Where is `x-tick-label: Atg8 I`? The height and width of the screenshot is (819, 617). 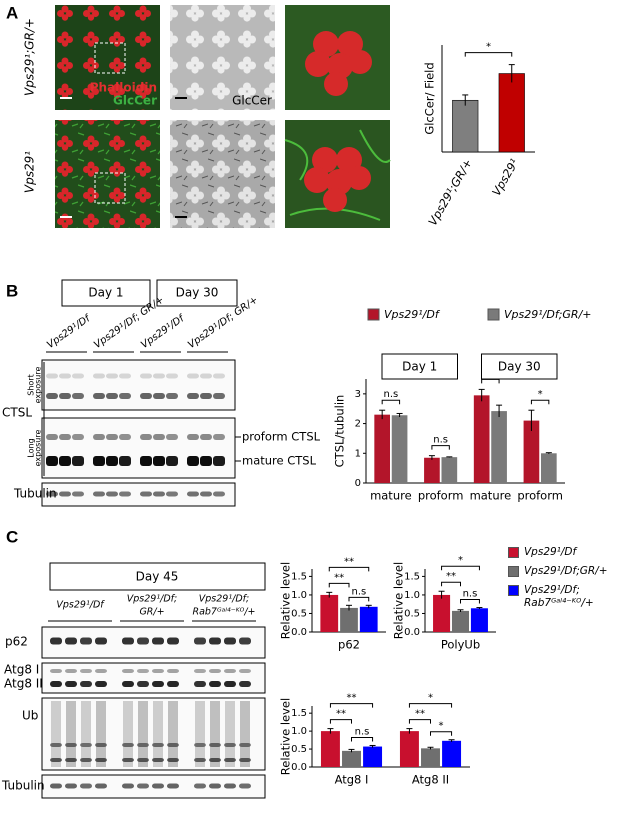 x-tick-label: Atg8 I is located at coordinates (352, 780).